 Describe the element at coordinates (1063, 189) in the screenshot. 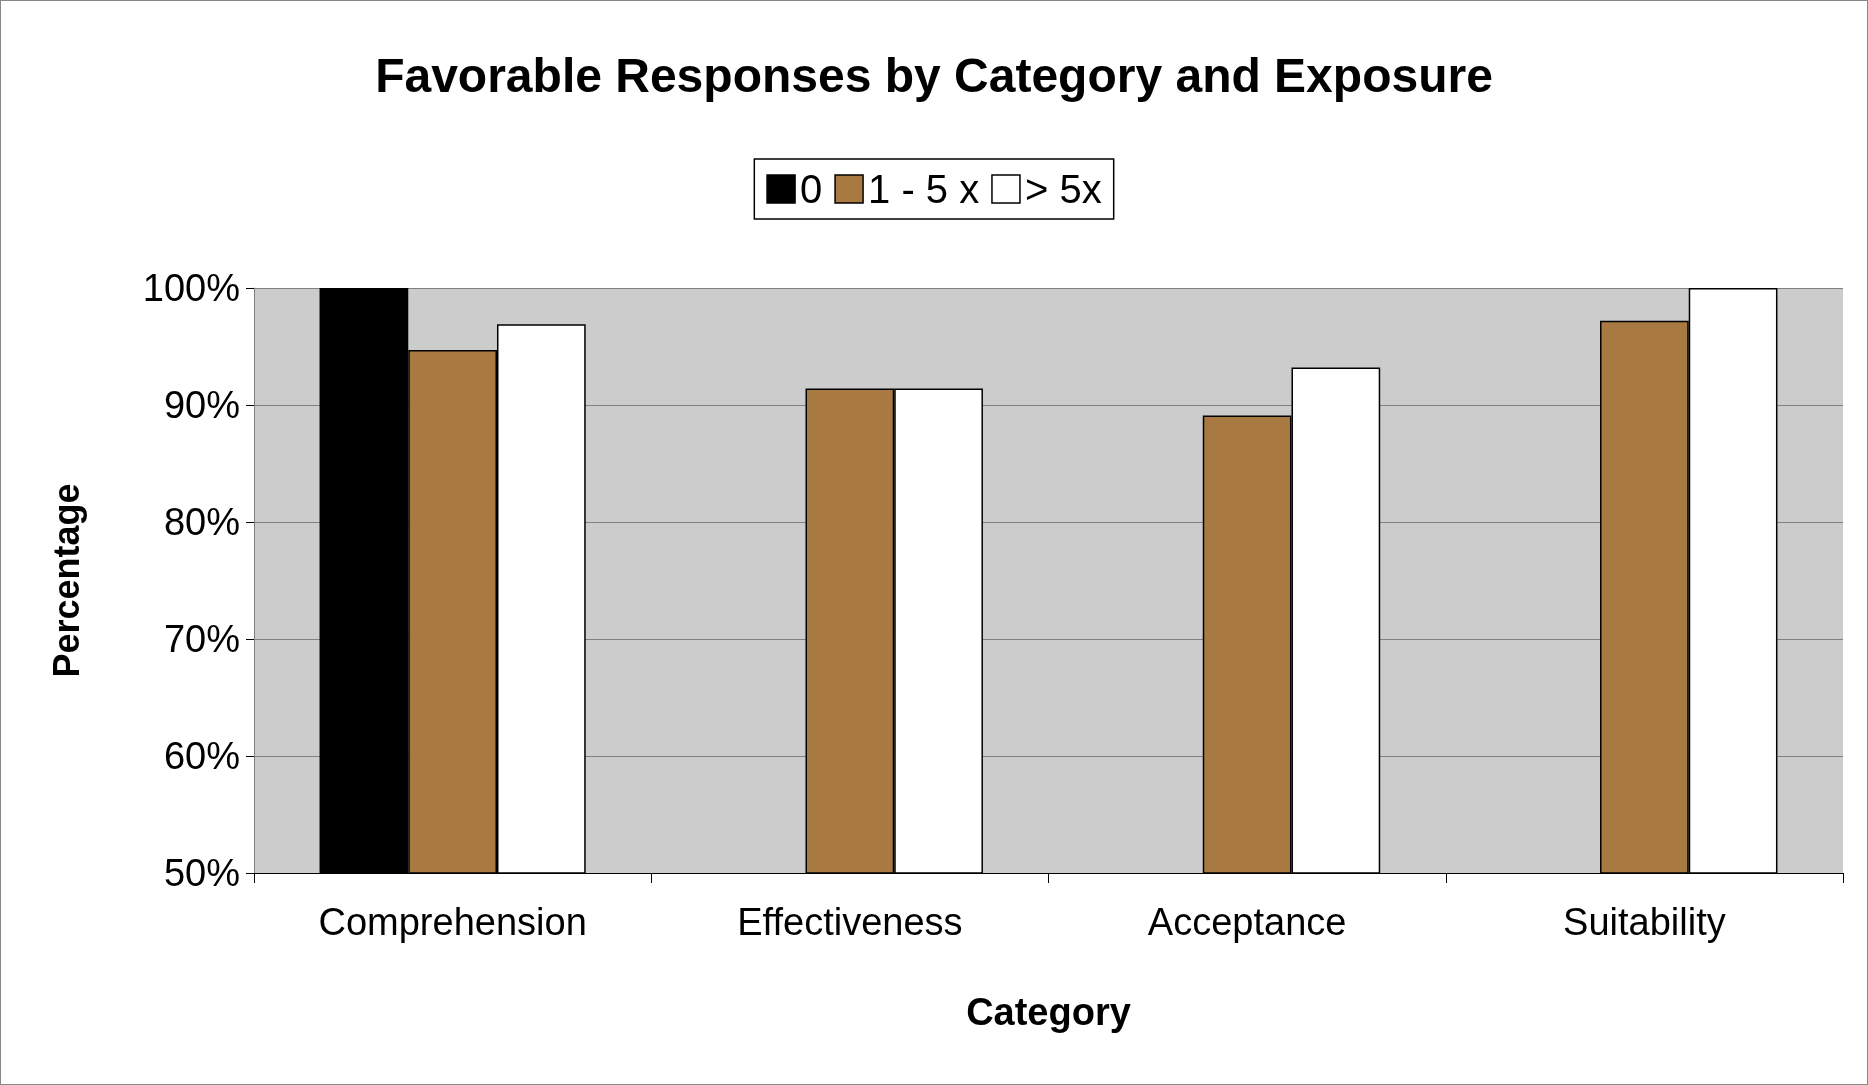

I see `legend-label: > 5x` at that location.